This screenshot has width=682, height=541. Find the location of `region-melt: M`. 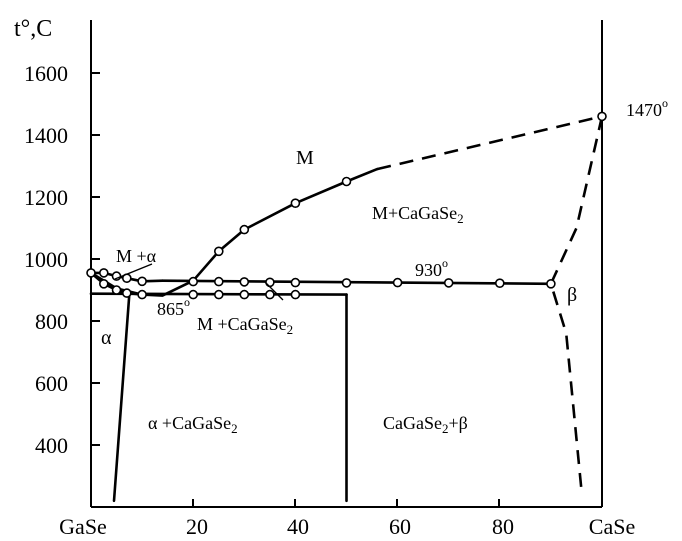

region-melt: M is located at coordinates (305, 158).